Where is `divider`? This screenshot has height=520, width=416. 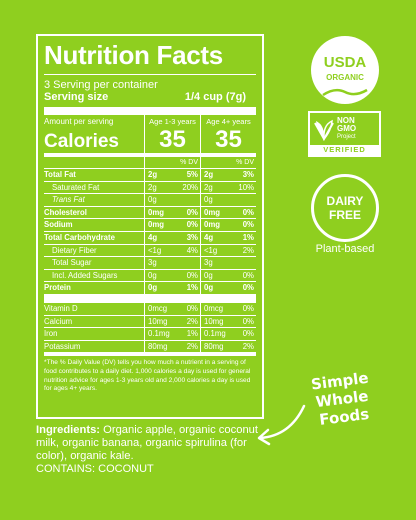
divider is located at coordinates (150, 74).